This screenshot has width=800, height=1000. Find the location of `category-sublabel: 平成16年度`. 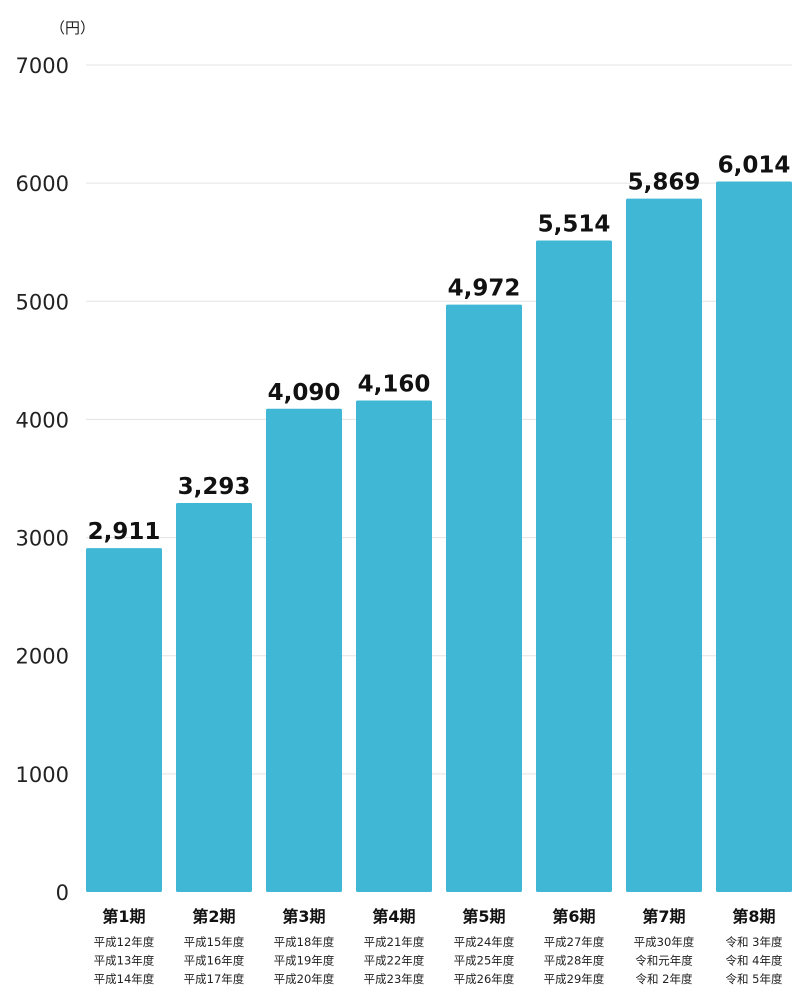

category-sublabel: 平成16年度 is located at coordinates (214, 961).